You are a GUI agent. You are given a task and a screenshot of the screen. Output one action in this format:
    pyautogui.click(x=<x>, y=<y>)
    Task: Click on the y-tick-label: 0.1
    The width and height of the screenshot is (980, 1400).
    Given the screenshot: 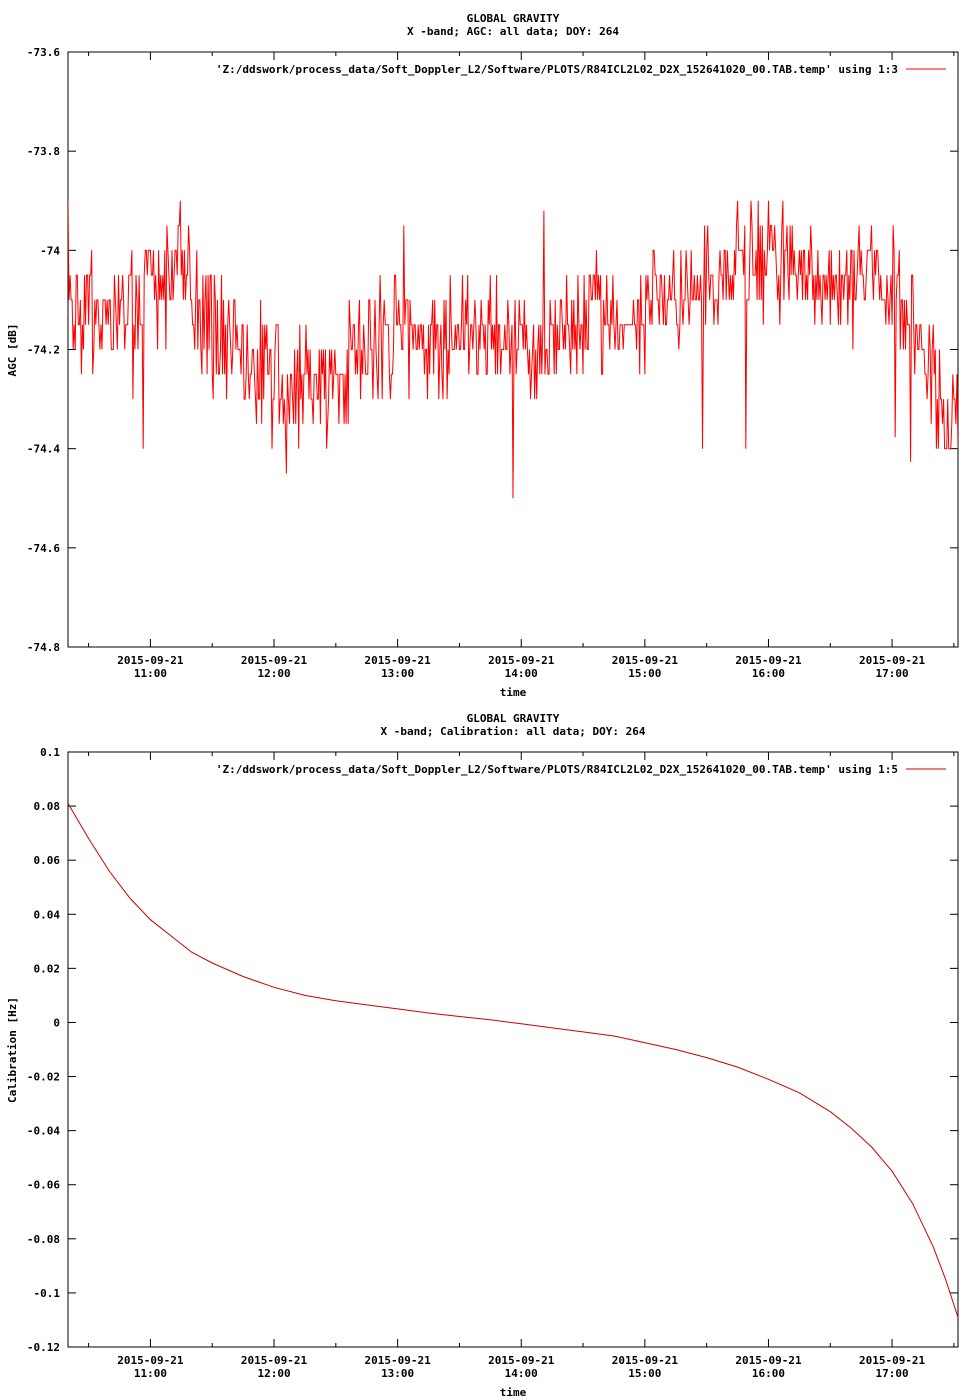 What is the action you would take?
    pyautogui.click(x=50, y=752)
    